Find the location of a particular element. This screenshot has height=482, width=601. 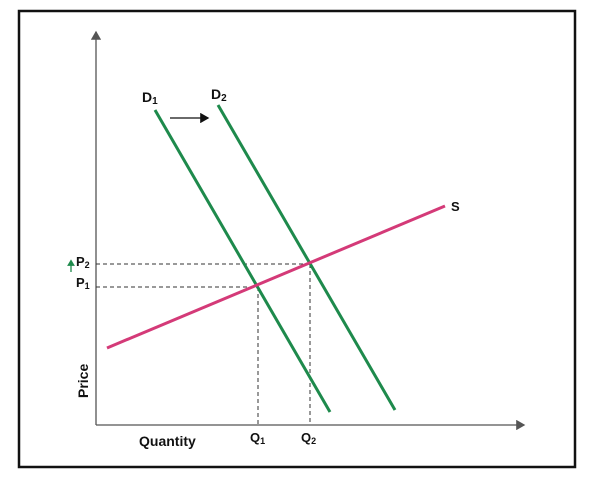

x-axis-title: Quantity is located at coordinates (167, 441).